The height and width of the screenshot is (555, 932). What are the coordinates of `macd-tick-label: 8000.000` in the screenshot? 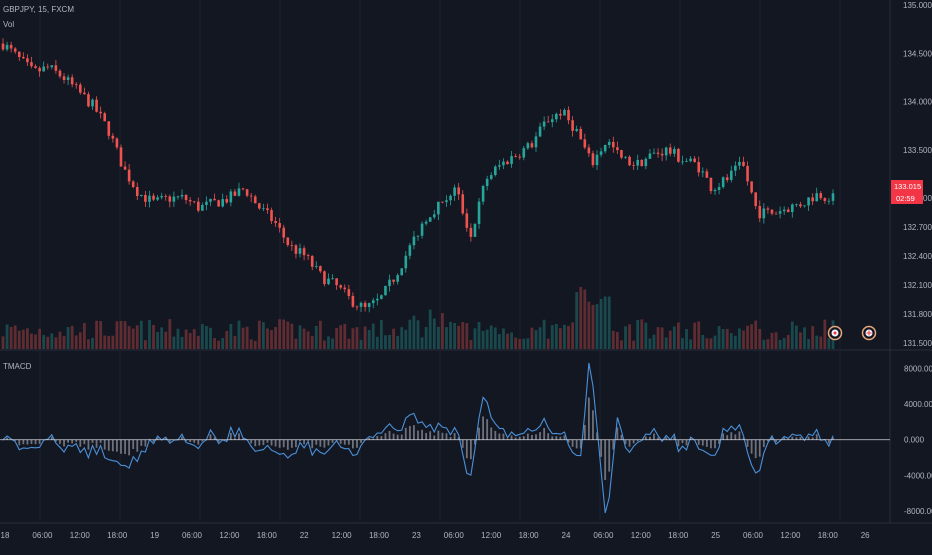 It's located at (918, 368).